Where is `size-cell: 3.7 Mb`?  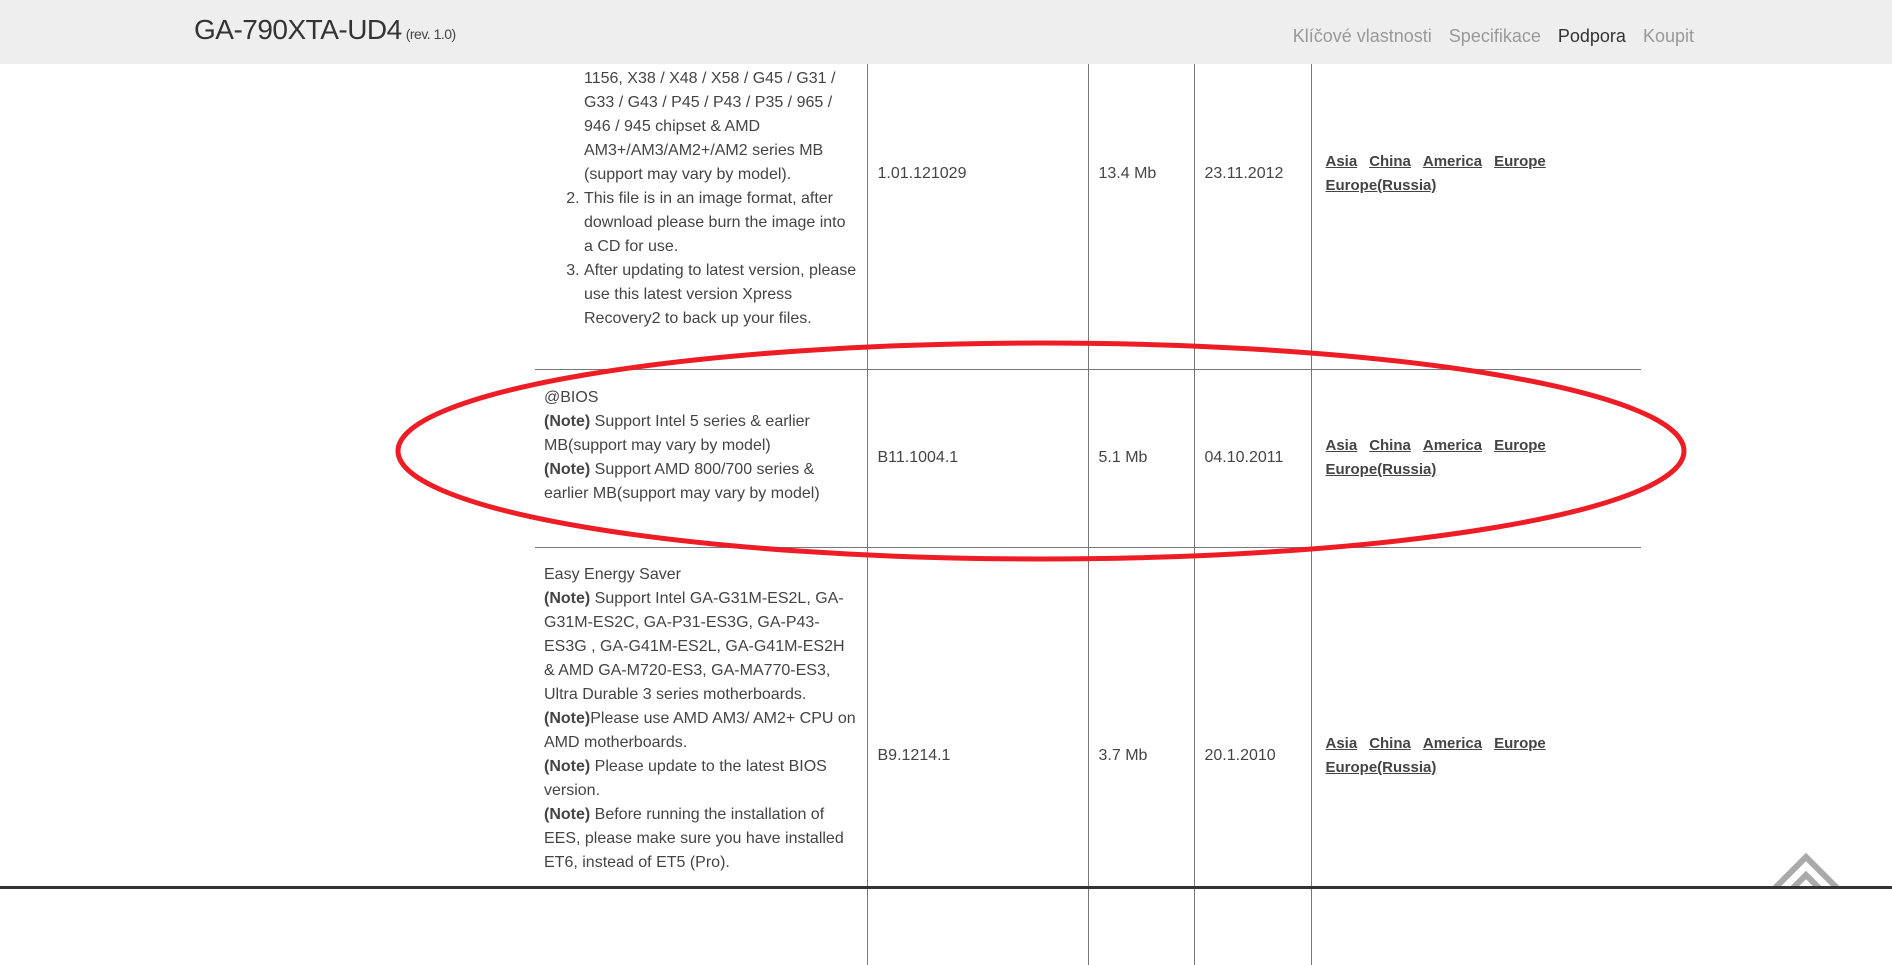 size-cell: 3.7 Mb is located at coordinates (1140, 755).